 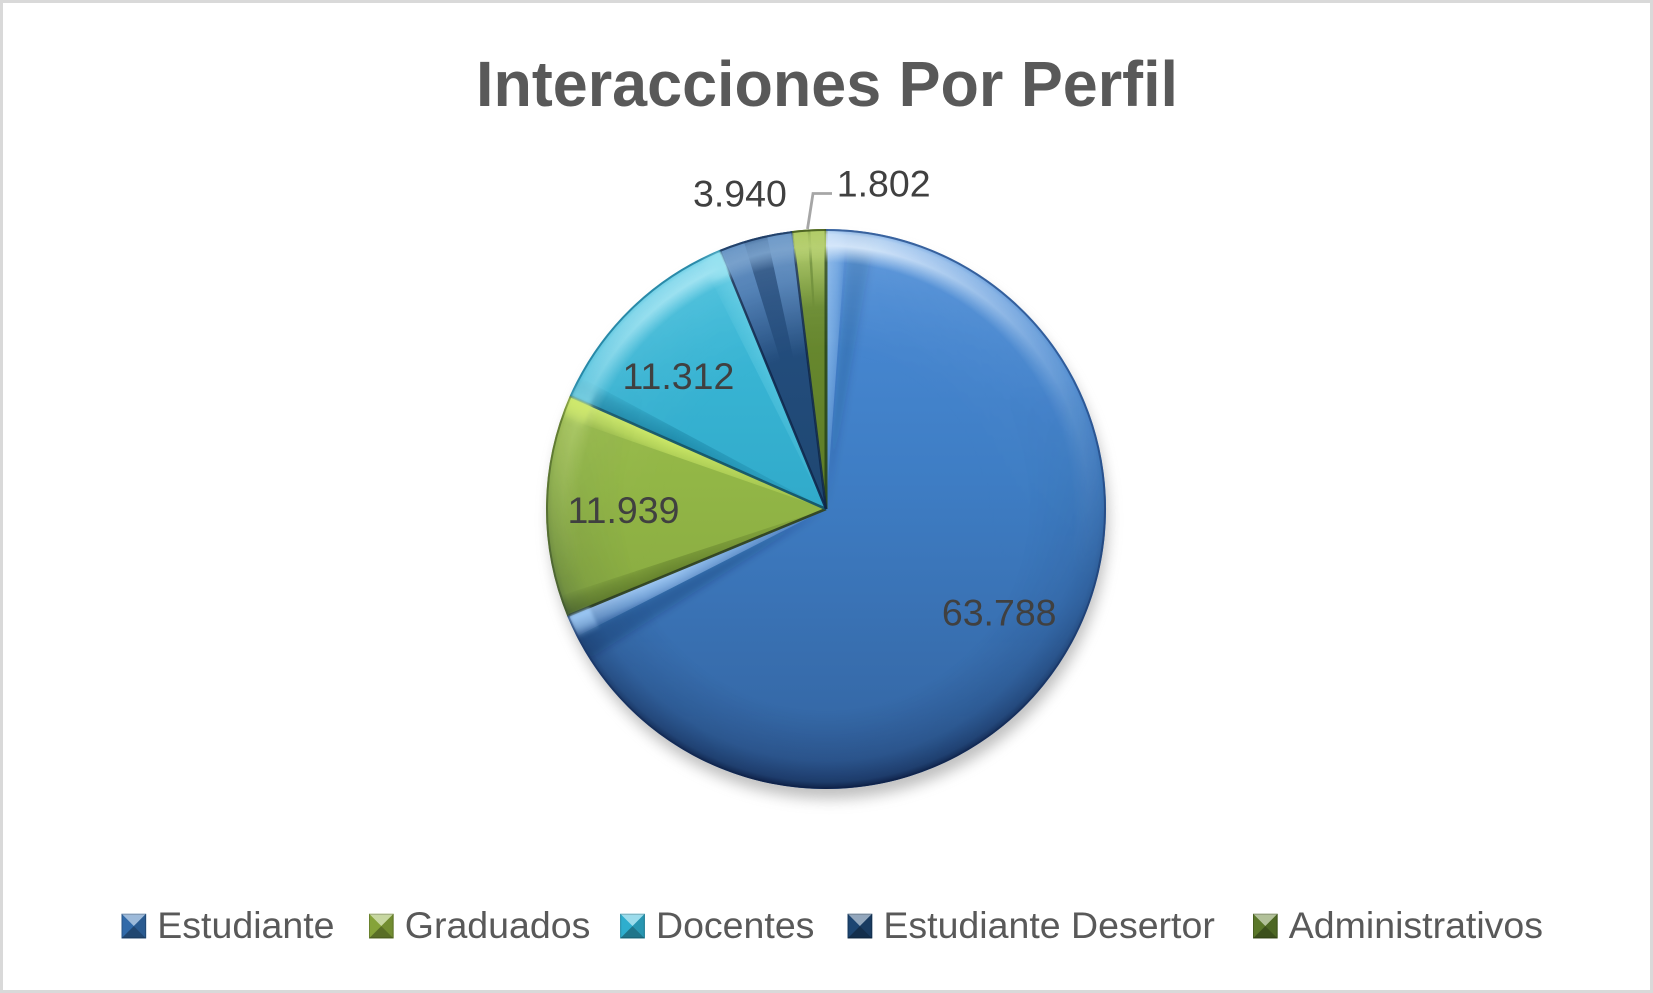 What do you see at coordinates (498, 925) in the screenshot?
I see `svg-text: Graduados` at bounding box center [498, 925].